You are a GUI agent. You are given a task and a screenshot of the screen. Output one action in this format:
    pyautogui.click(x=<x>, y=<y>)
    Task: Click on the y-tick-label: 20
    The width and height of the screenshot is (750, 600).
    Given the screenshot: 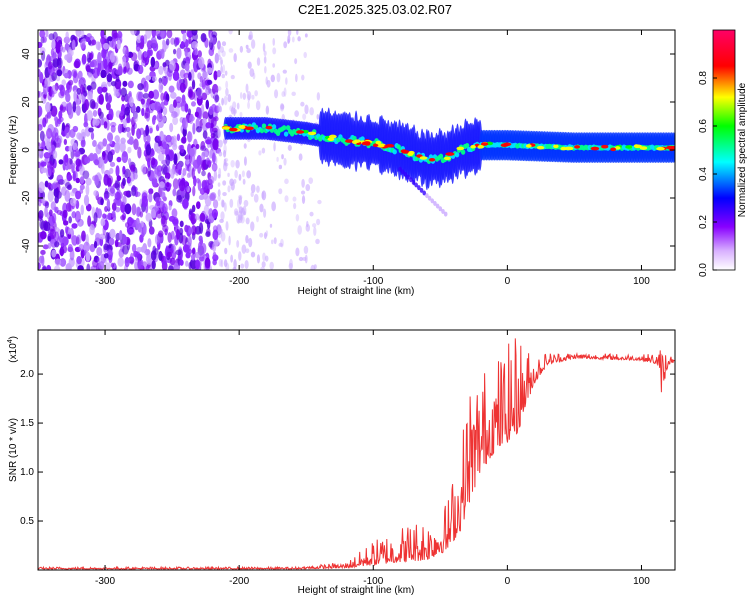 What is the action you would take?
    pyautogui.click(x=26, y=102)
    